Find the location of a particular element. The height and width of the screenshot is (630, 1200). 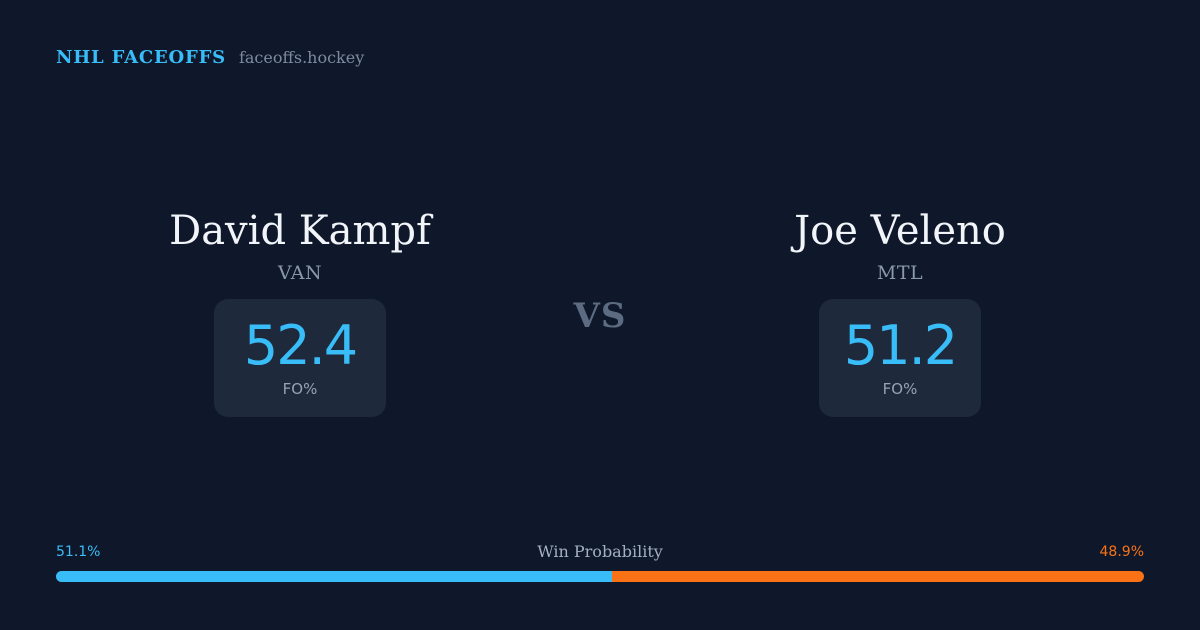

player-card-right: Joe Veleno MTL 51.2 FO% is located at coordinates (900, 311).